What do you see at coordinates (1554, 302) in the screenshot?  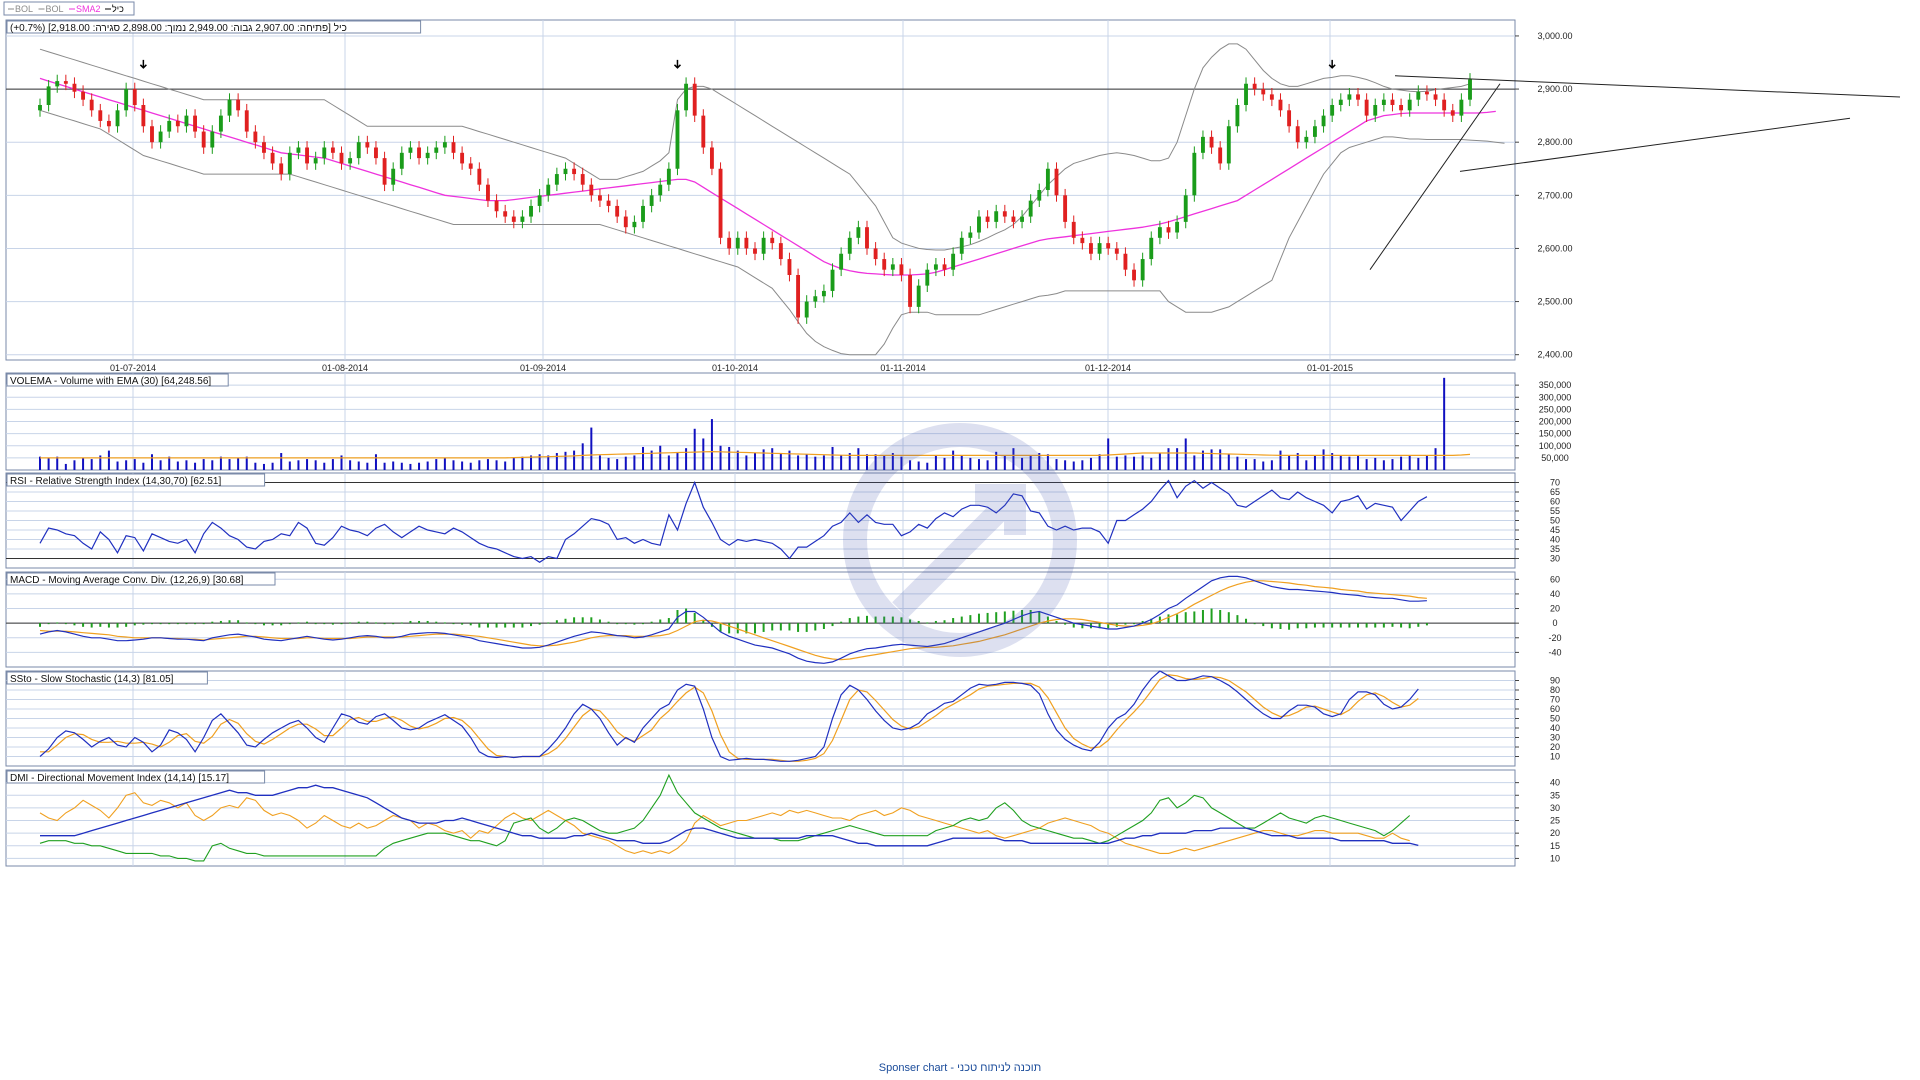 I see `y-tick-label-0: 2,500.00` at bounding box center [1554, 302].